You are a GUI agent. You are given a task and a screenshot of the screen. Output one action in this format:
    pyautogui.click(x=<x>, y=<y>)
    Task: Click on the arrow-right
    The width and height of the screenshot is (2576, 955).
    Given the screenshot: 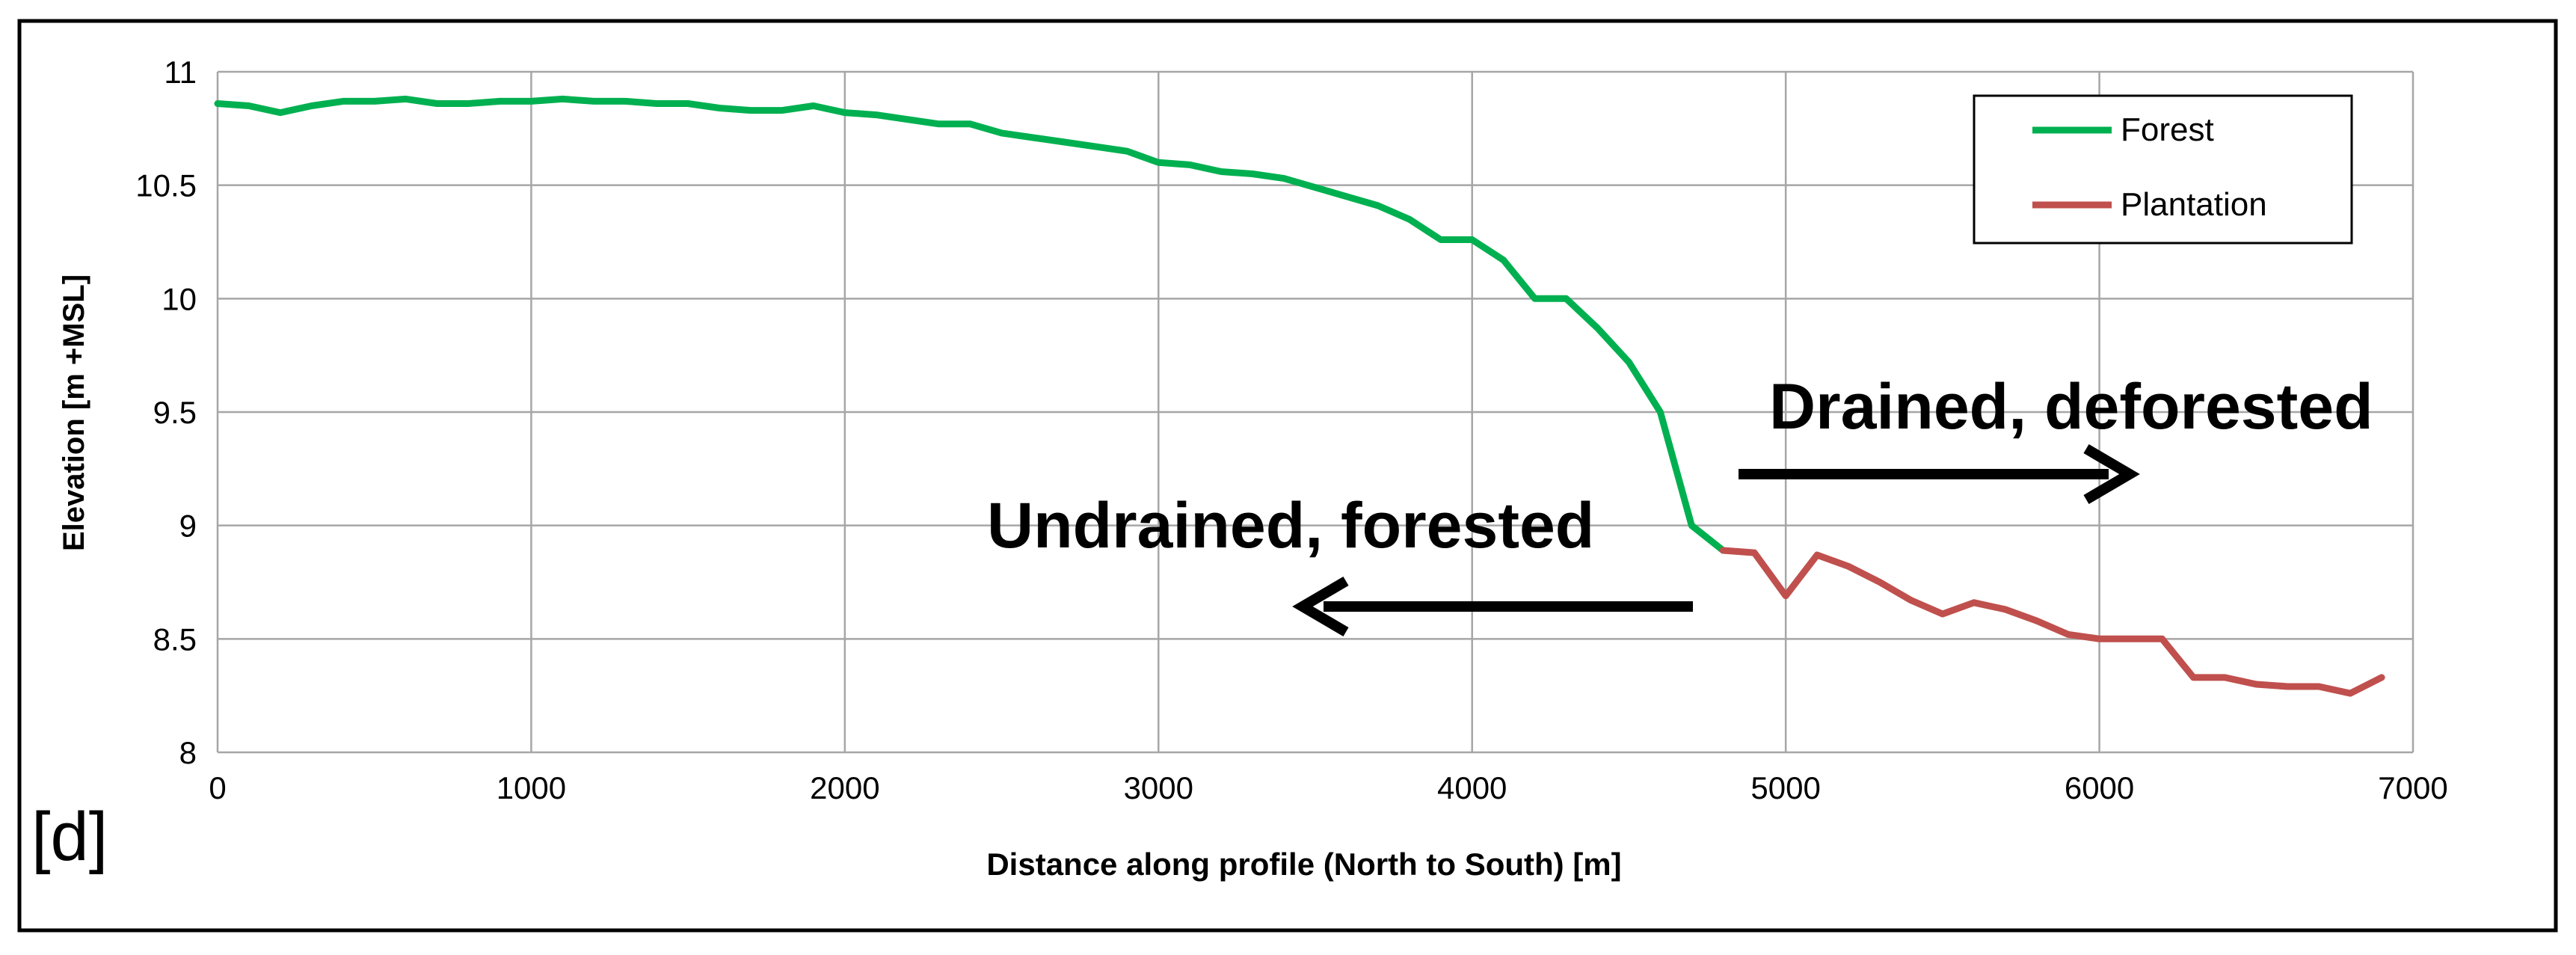 What is the action you would take?
    pyautogui.click(x=1939, y=474)
    